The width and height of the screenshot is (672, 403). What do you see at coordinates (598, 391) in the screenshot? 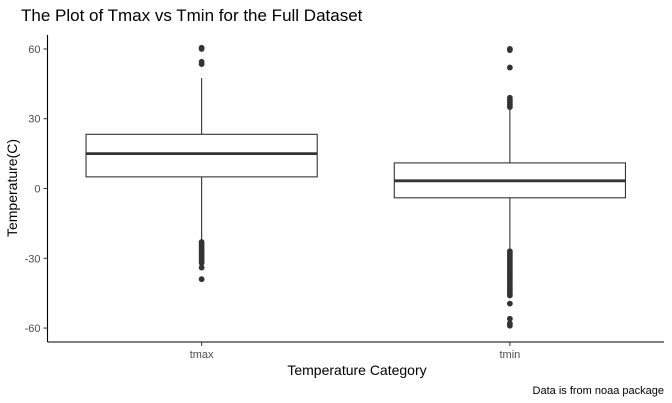
I see `chart-caption: Data is from noaa package` at bounding box center [598, 391].